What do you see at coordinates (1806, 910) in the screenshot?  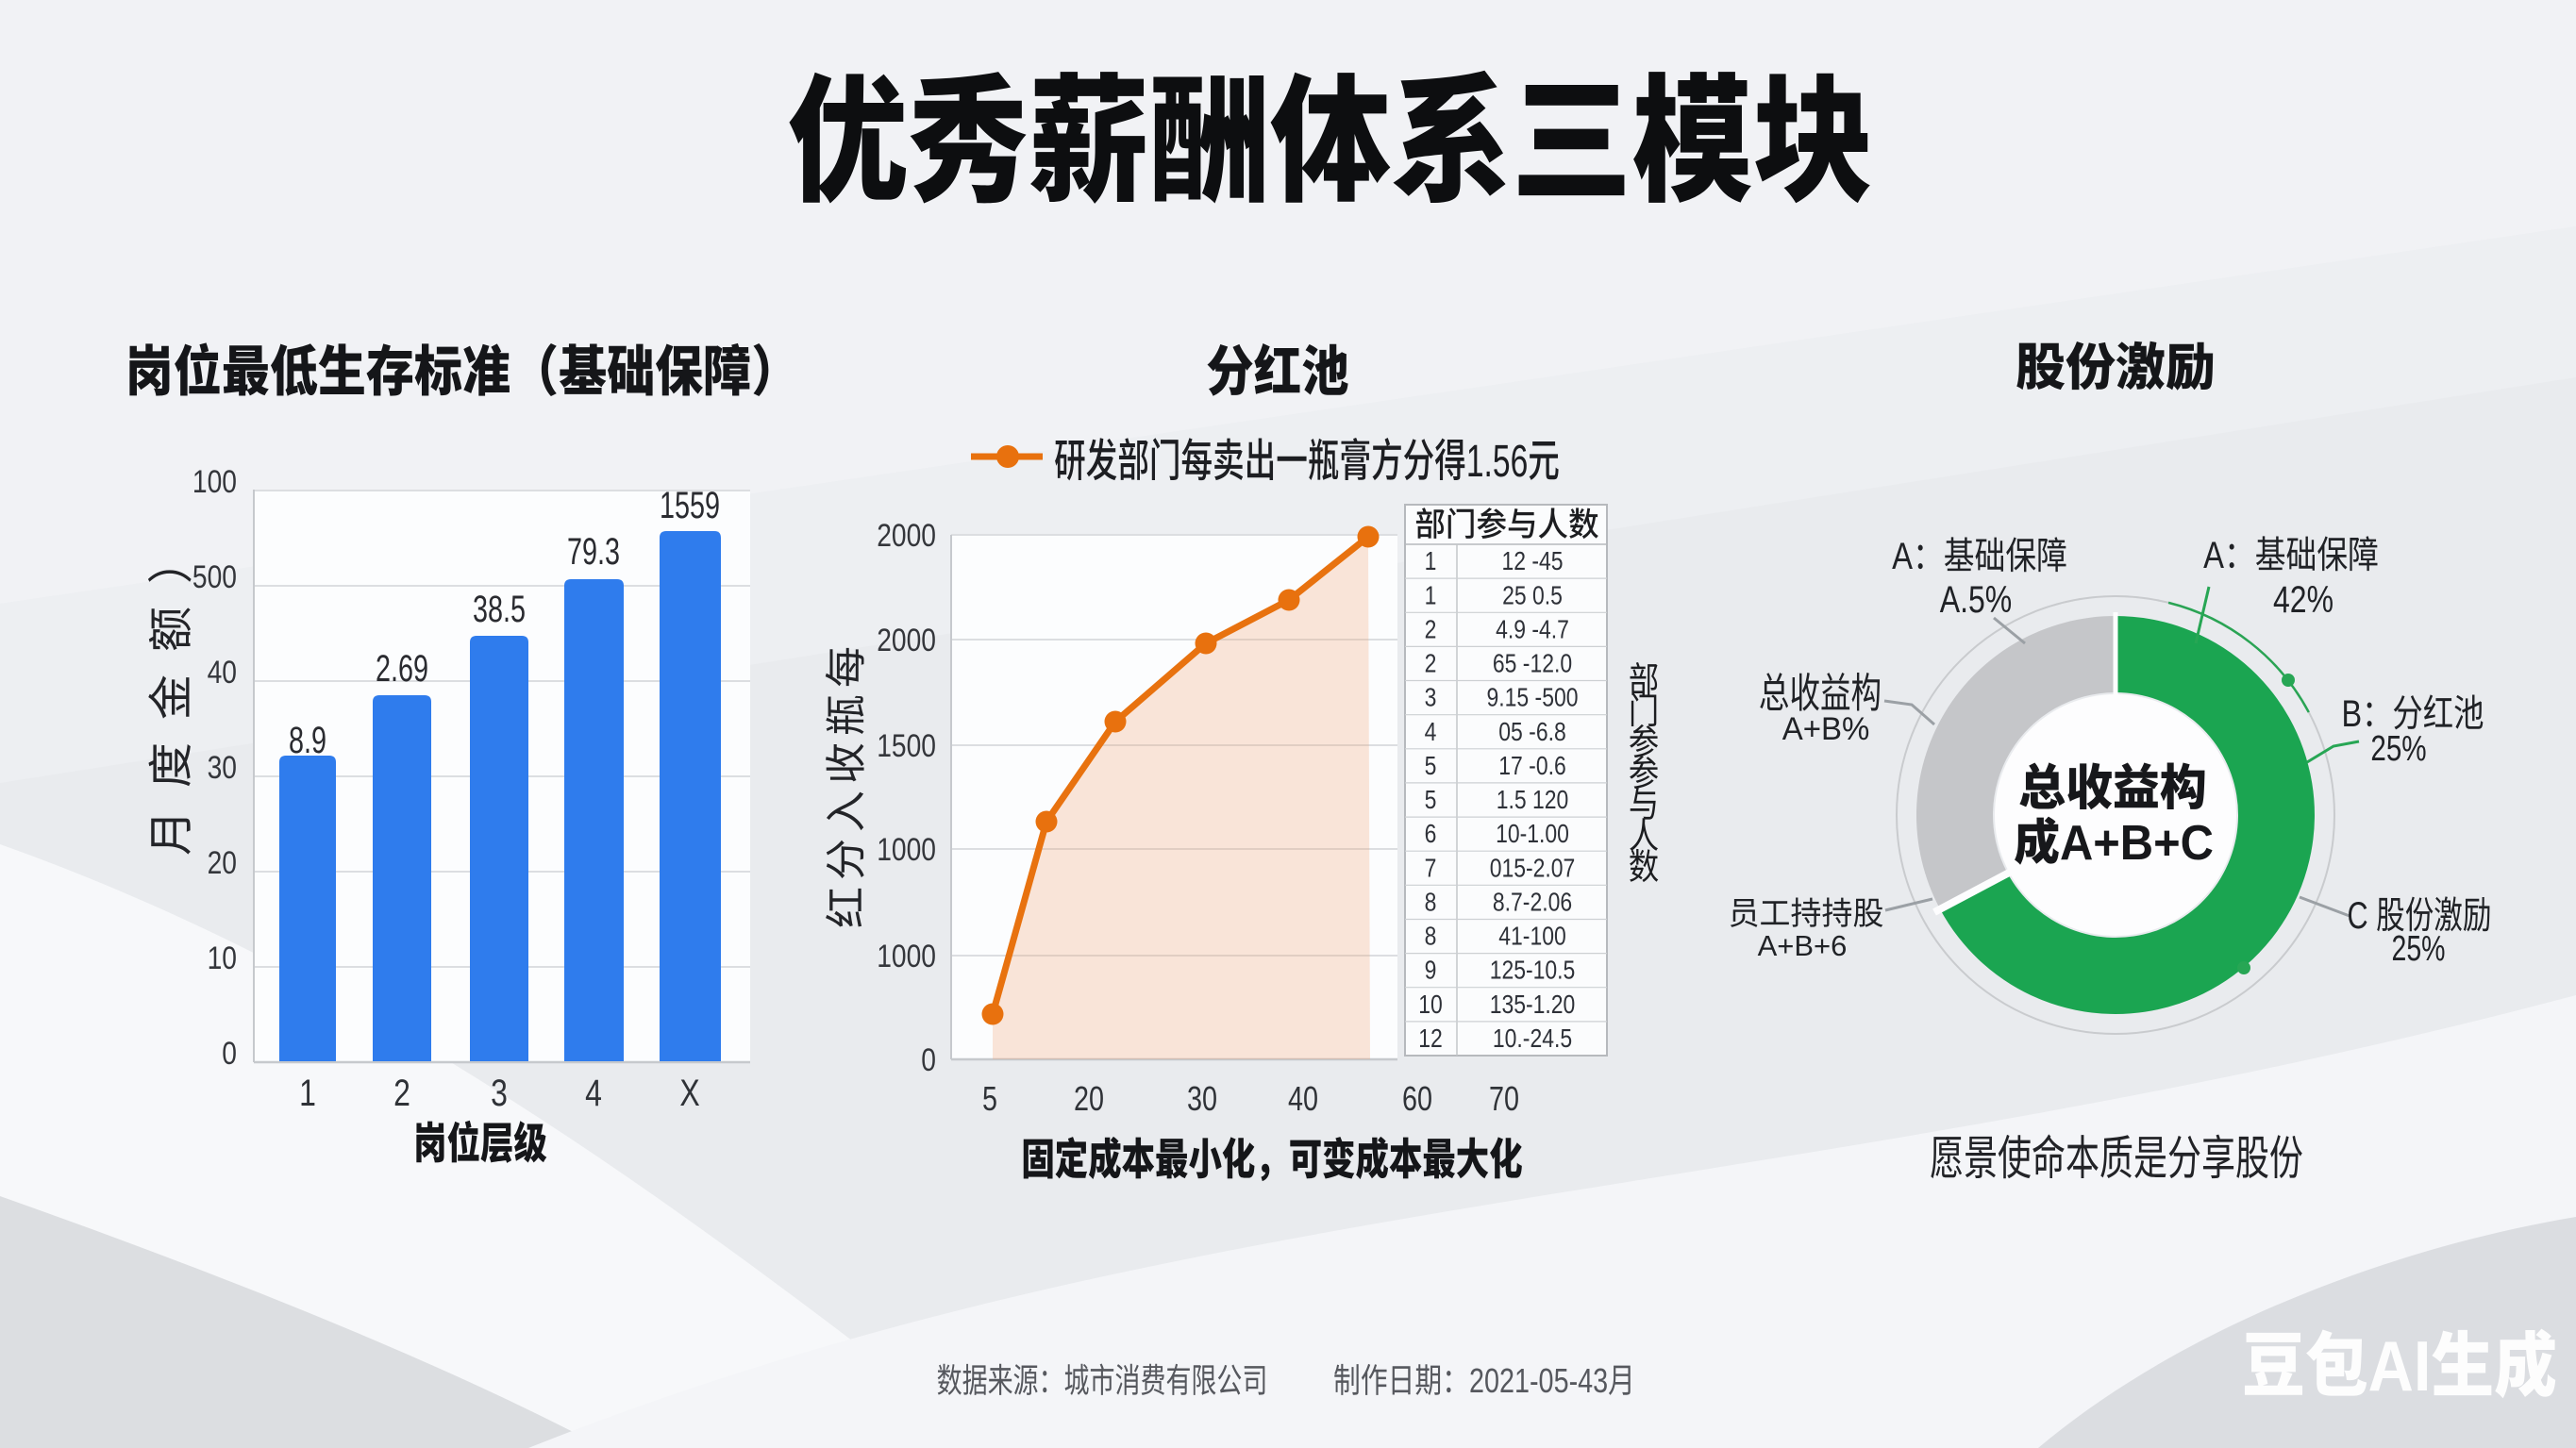 I see `svg-text: 员工持持股` at bounding box center [1806, 910].